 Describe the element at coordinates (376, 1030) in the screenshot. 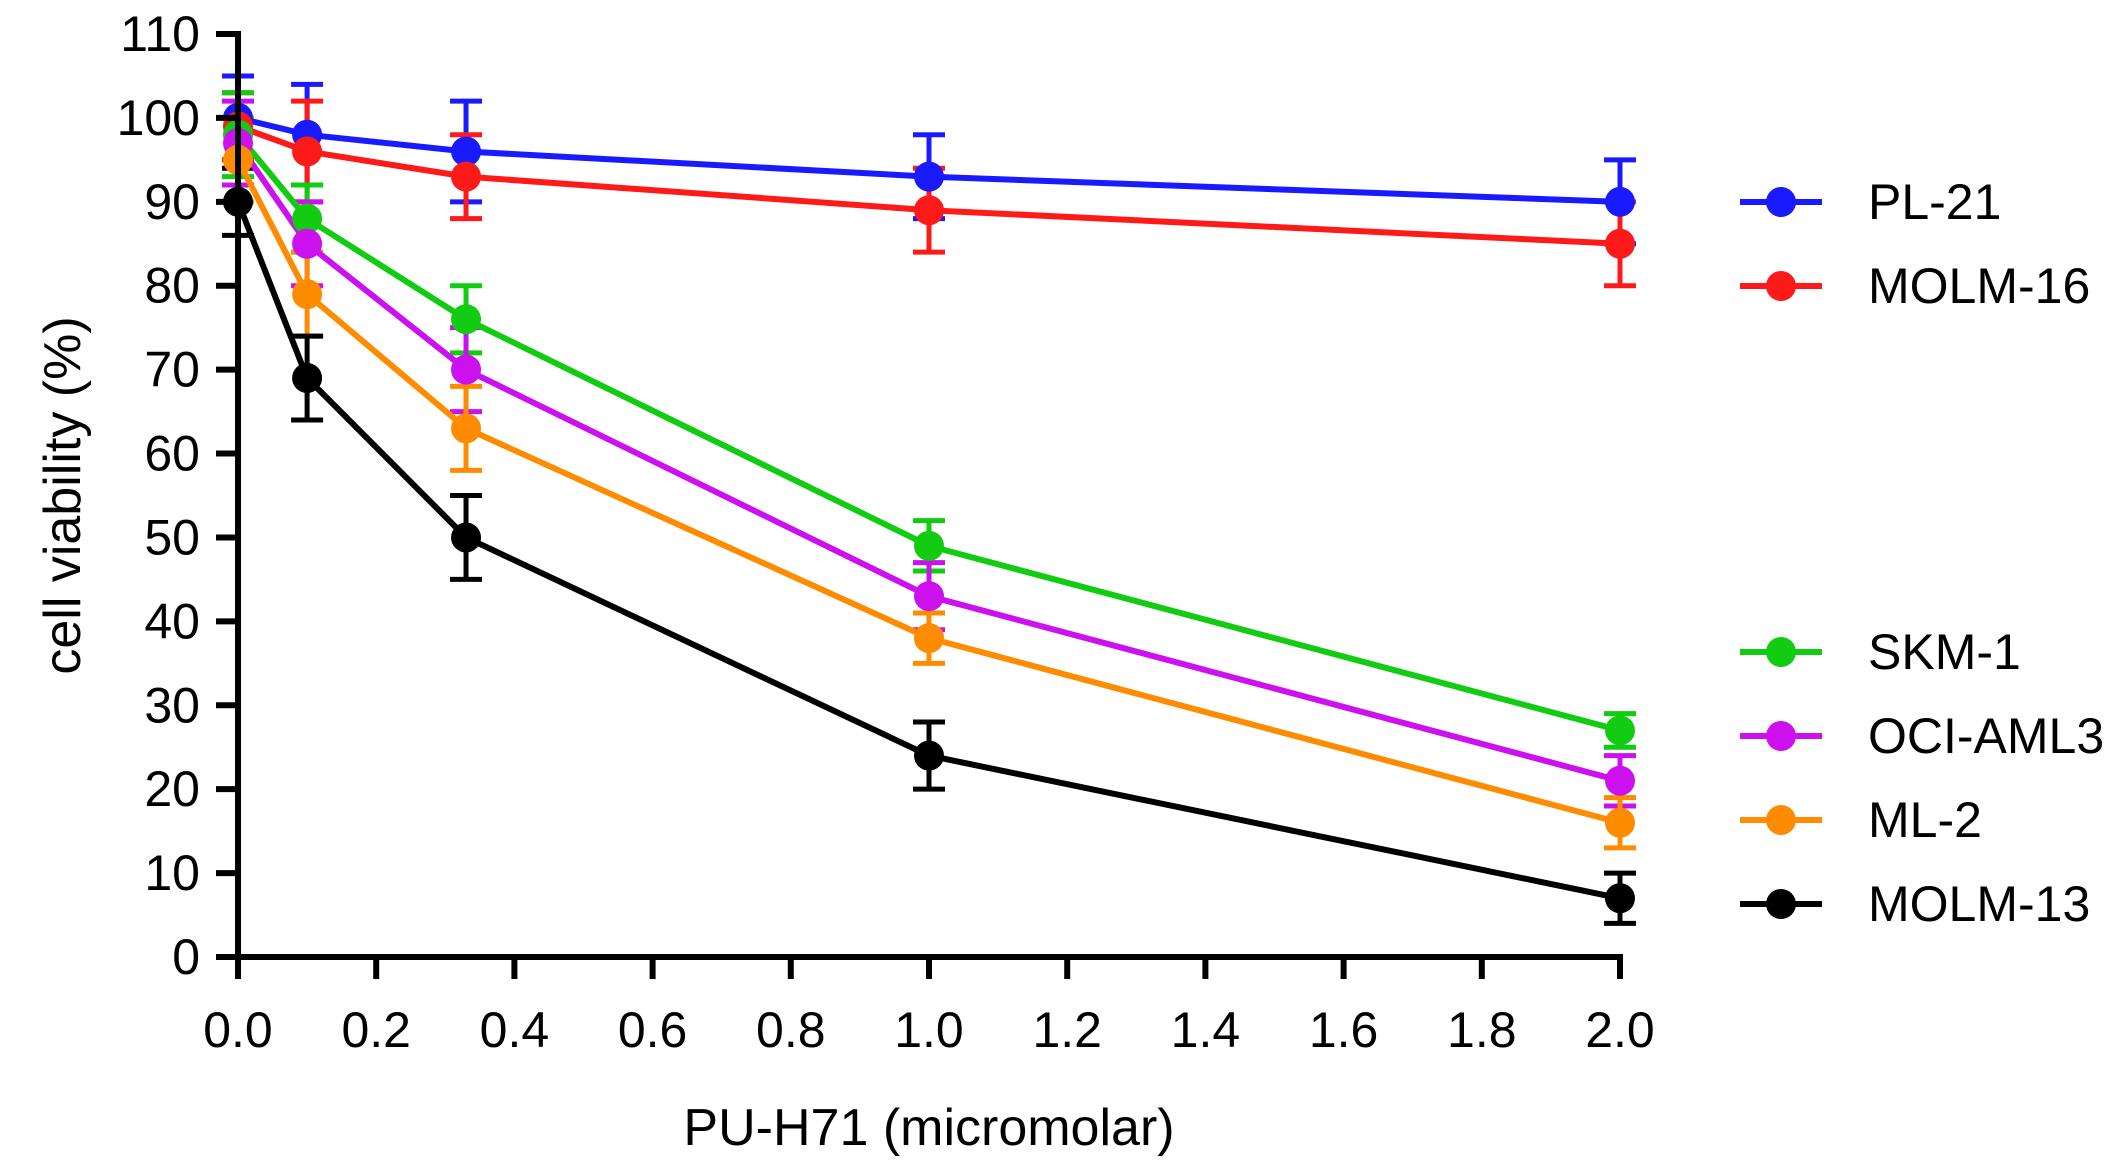

I see `x-tick-label: 0.2` at that location.